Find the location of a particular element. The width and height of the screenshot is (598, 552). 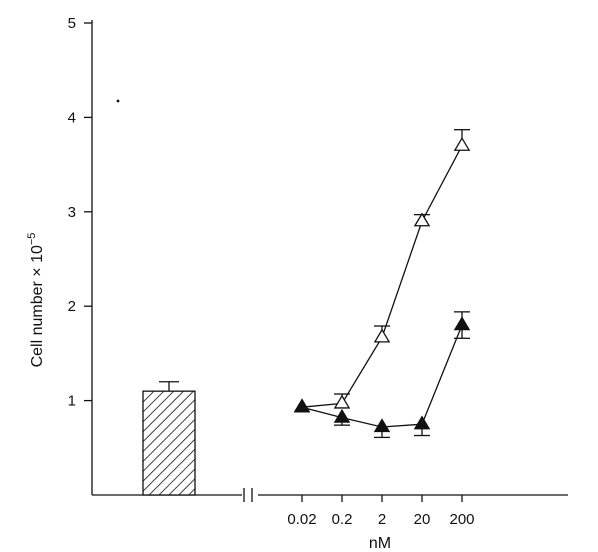

y-axis-label: Cell number × 10−5 is located at coordinates (36, 300).